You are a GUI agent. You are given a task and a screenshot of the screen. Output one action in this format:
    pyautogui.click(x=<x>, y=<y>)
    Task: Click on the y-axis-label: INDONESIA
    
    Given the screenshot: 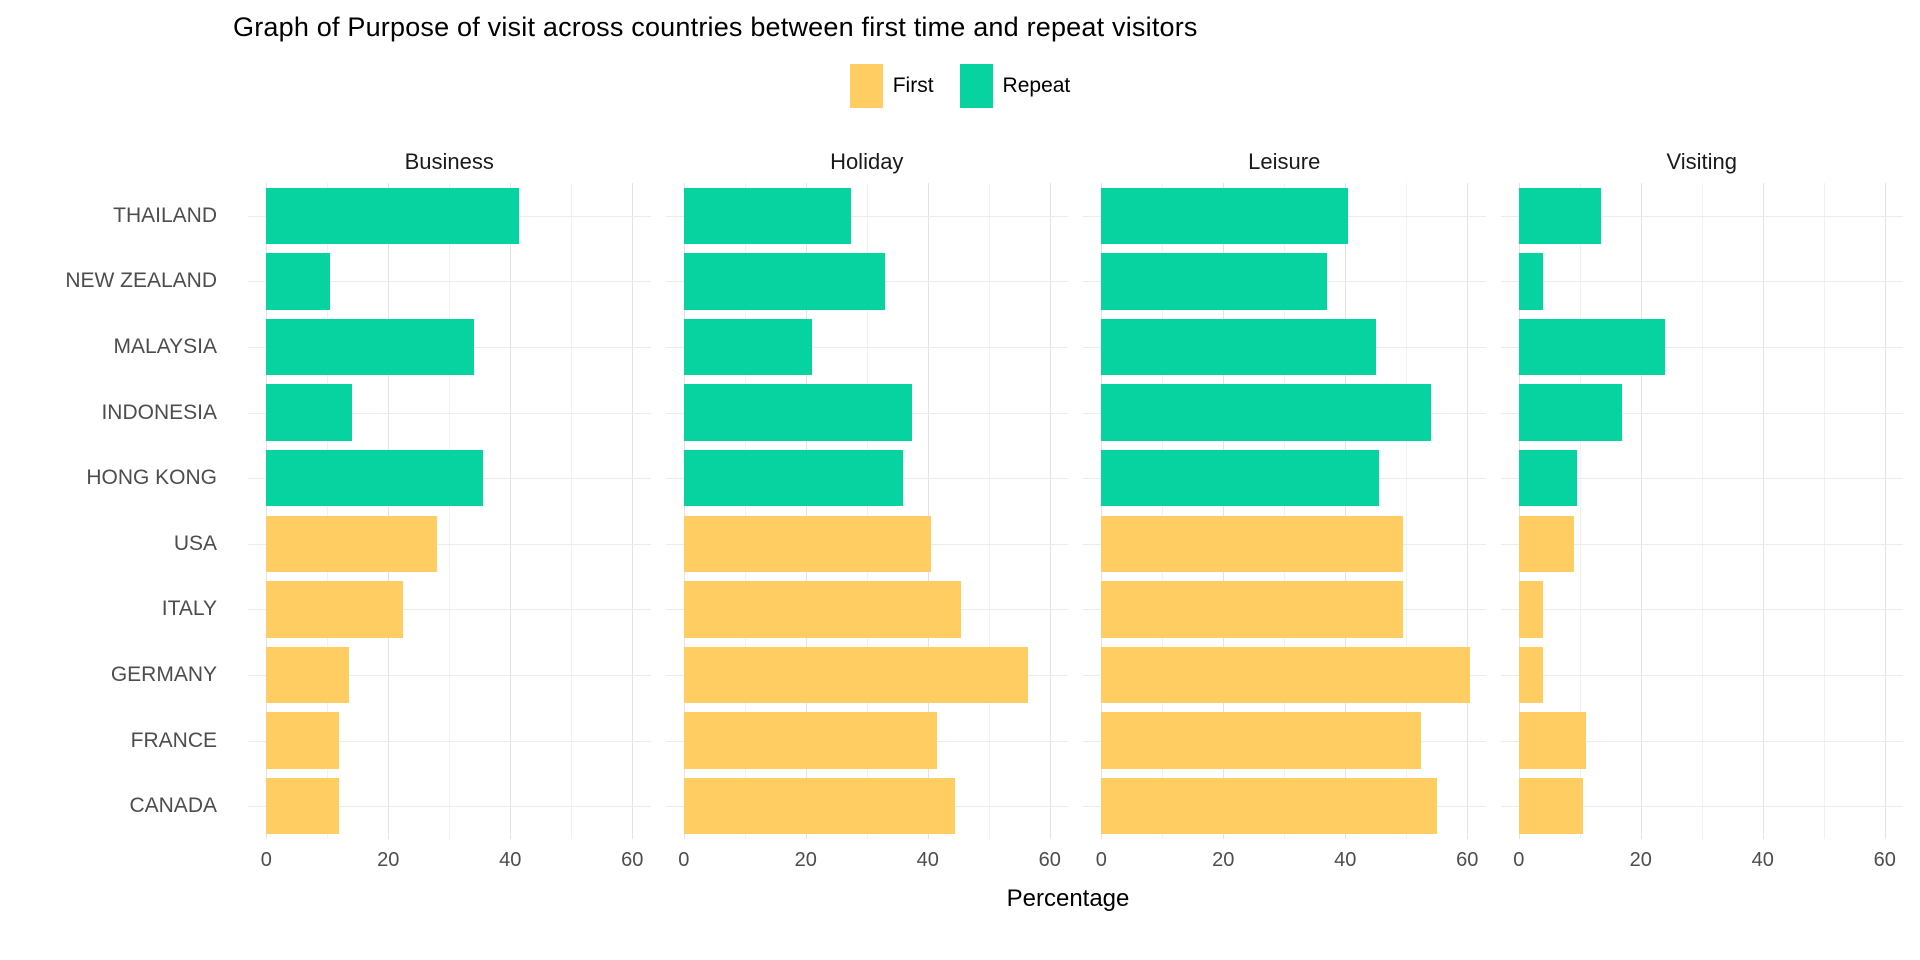 What is the action you would take?
    pyautogui.click(x=159, y=412)
    